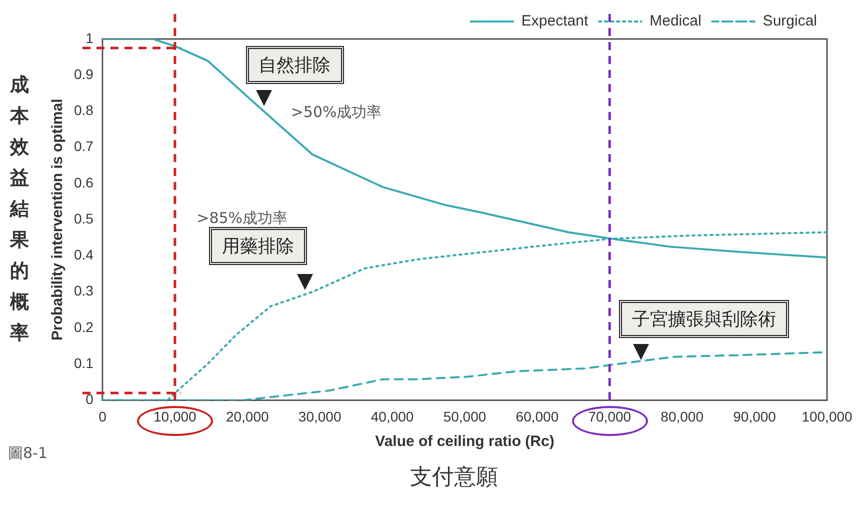 The height and width of the screenshot is (510, 857). Describe the element at coordinates (84, 110) in the screenshot. I see `y-tick-label: 0.8` at that location.